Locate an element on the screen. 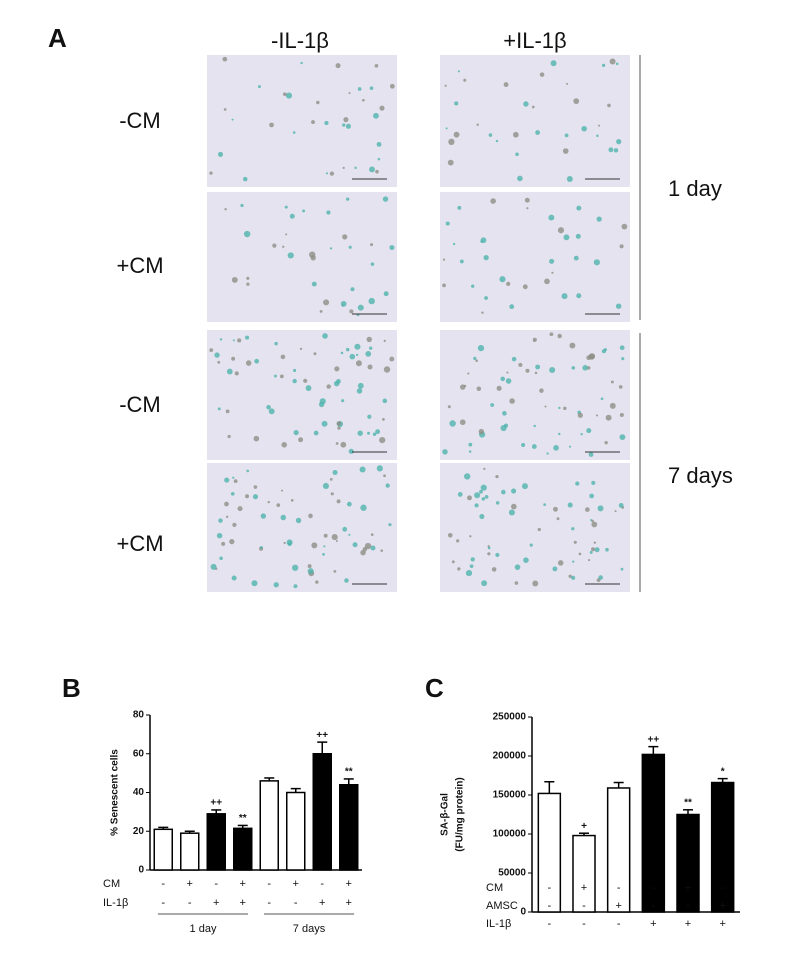  time-label: 7 days is located at coordinates (700, 475).